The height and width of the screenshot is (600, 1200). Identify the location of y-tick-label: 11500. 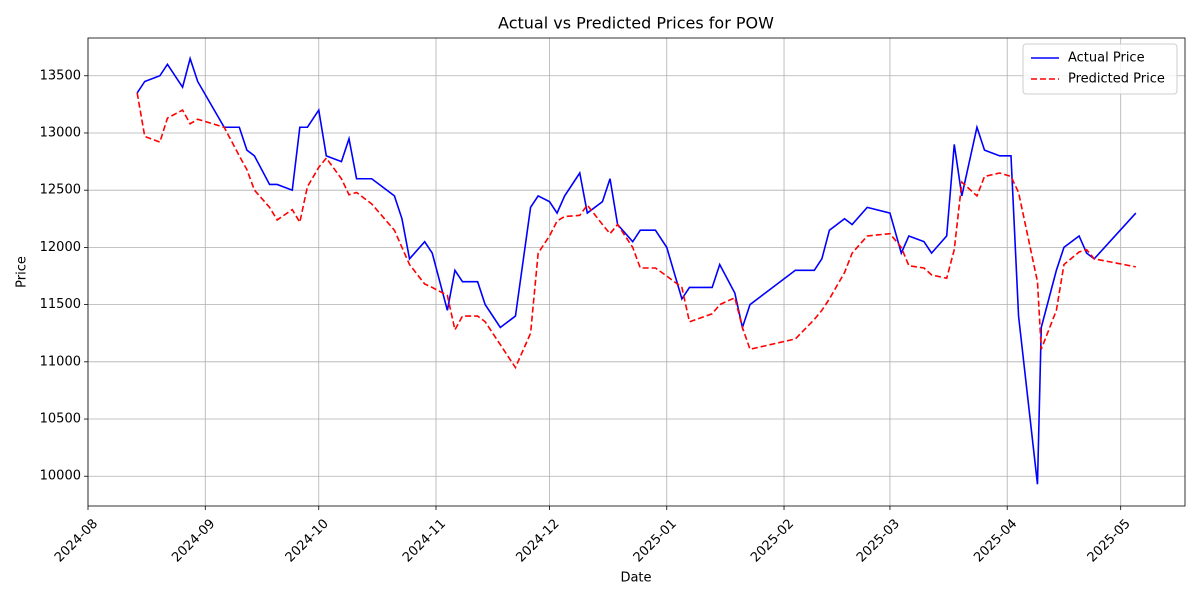
(60, 304).